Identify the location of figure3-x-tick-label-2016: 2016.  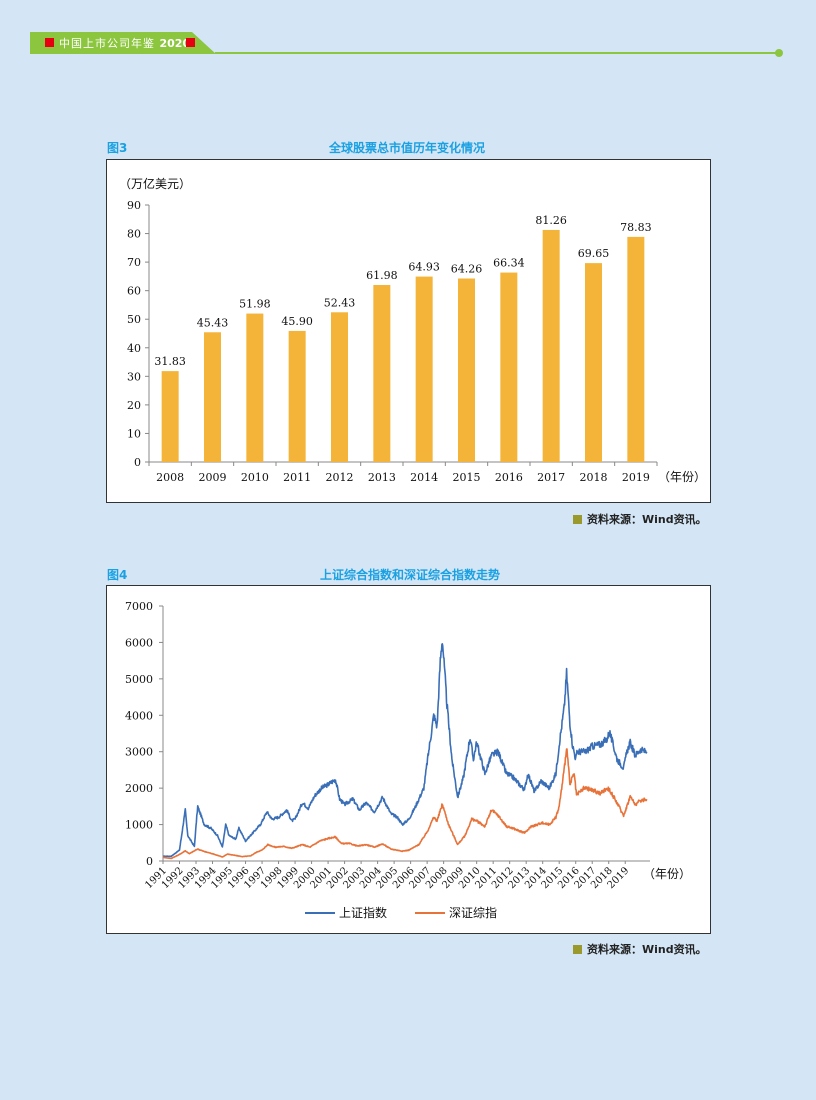
(509, 477).